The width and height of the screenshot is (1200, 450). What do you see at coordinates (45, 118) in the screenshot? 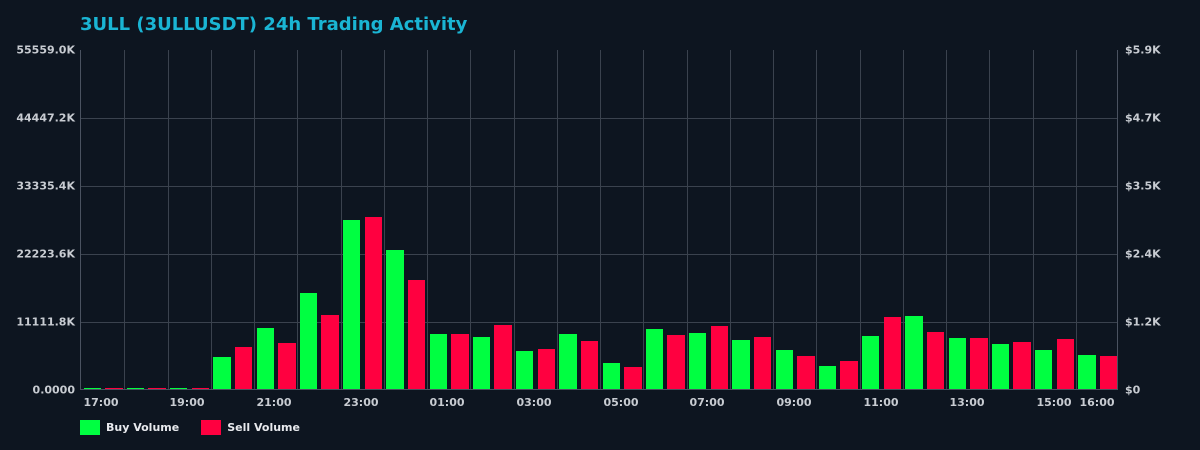
I see `y-tick-left: 44447.2K` at bounding box center [45, 118].